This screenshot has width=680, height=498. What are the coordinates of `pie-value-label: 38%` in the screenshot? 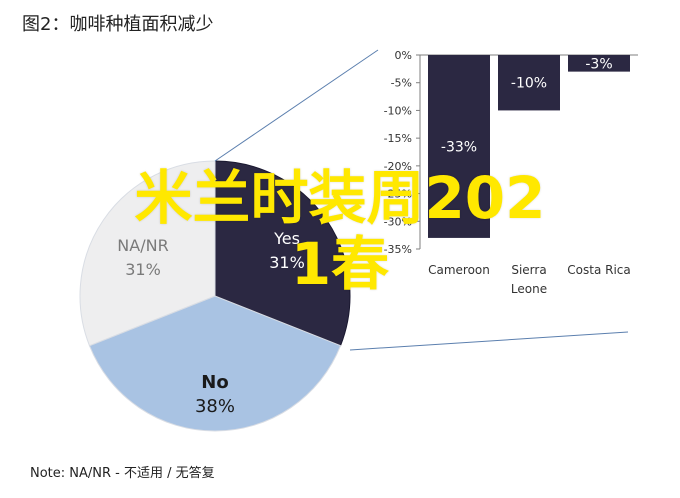 It's located at (215, 406).